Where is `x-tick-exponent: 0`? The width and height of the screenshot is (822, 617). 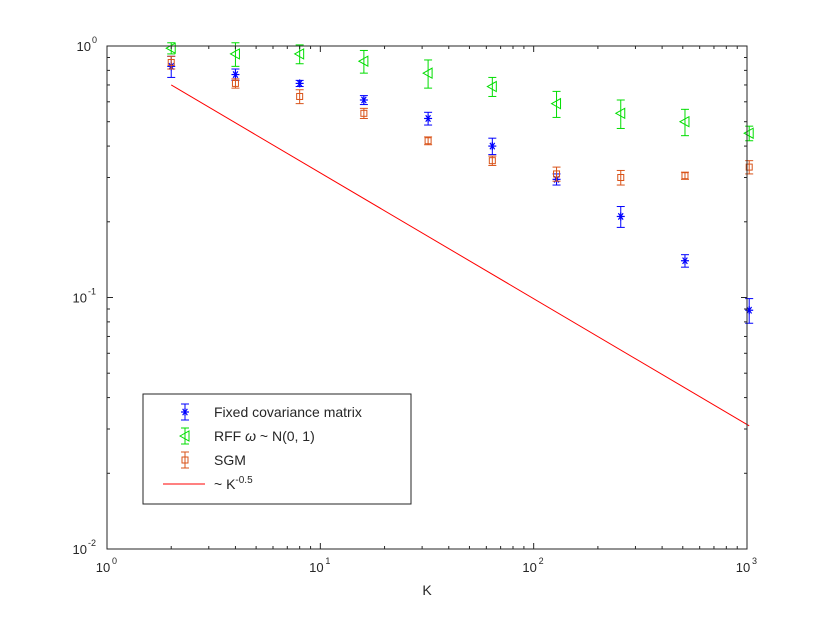
x-tick-exponent: 0 is located at coordinates (114, 561).